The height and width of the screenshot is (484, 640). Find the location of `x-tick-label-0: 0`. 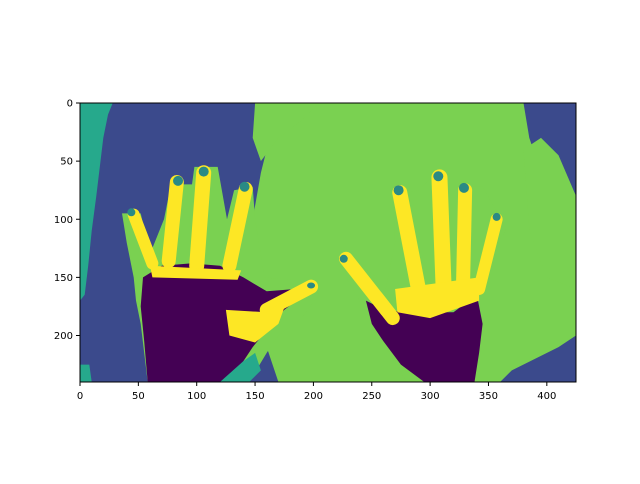

x-tick-label-0: 0 is located at coordinates (80, 396).